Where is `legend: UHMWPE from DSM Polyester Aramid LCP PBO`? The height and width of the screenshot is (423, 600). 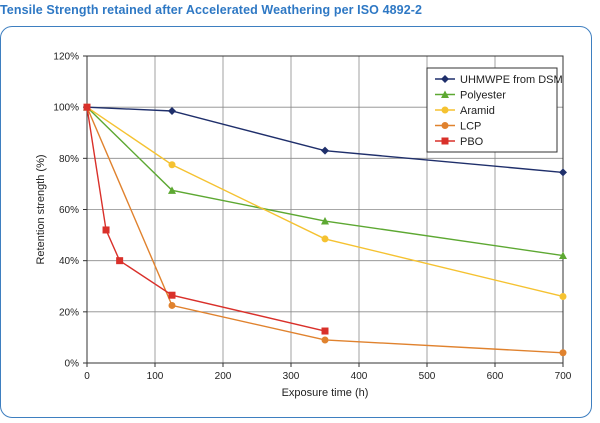
legend: UHMWPE from DSM Polyester Aramid LCP PBO is located at coordinates (494, 110).